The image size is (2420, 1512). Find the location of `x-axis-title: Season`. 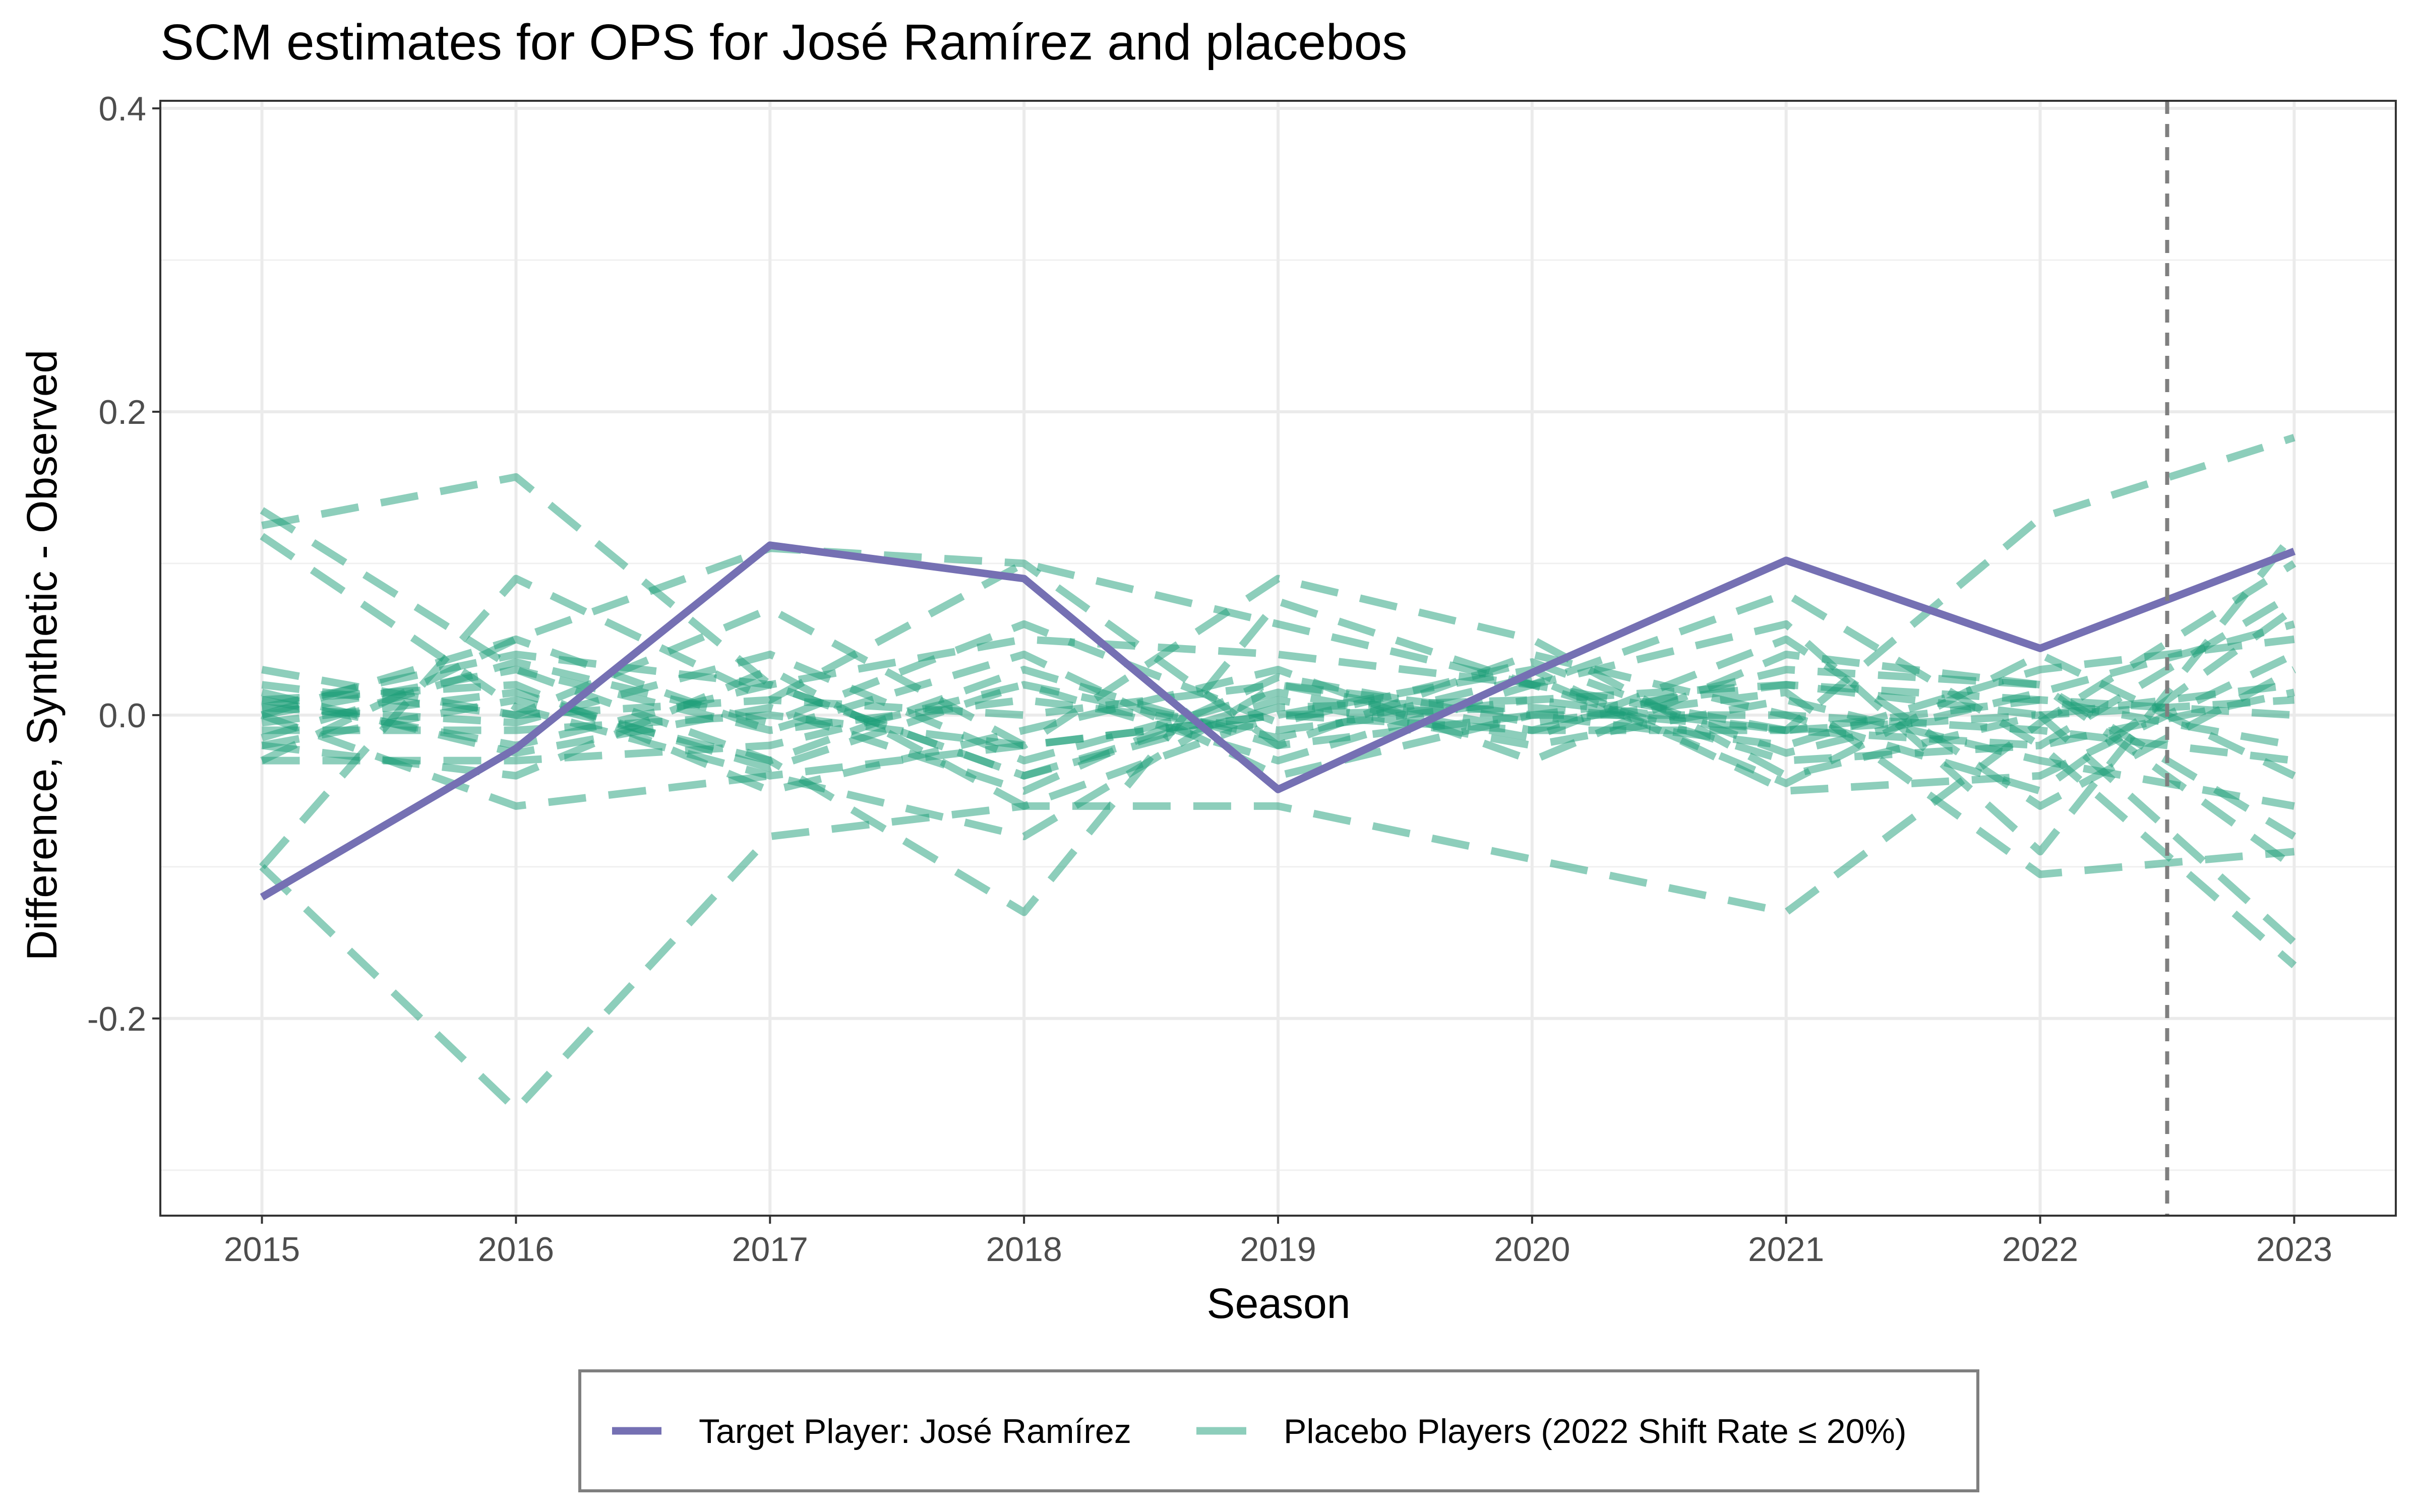

x-axis-title: Season is located at coordinates (1279, 1303).